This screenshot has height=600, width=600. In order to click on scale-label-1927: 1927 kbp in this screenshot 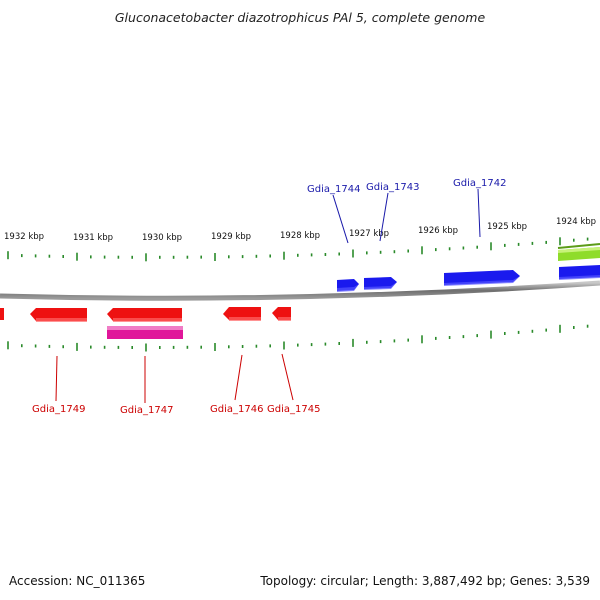, I will do `click(369, 234)`.